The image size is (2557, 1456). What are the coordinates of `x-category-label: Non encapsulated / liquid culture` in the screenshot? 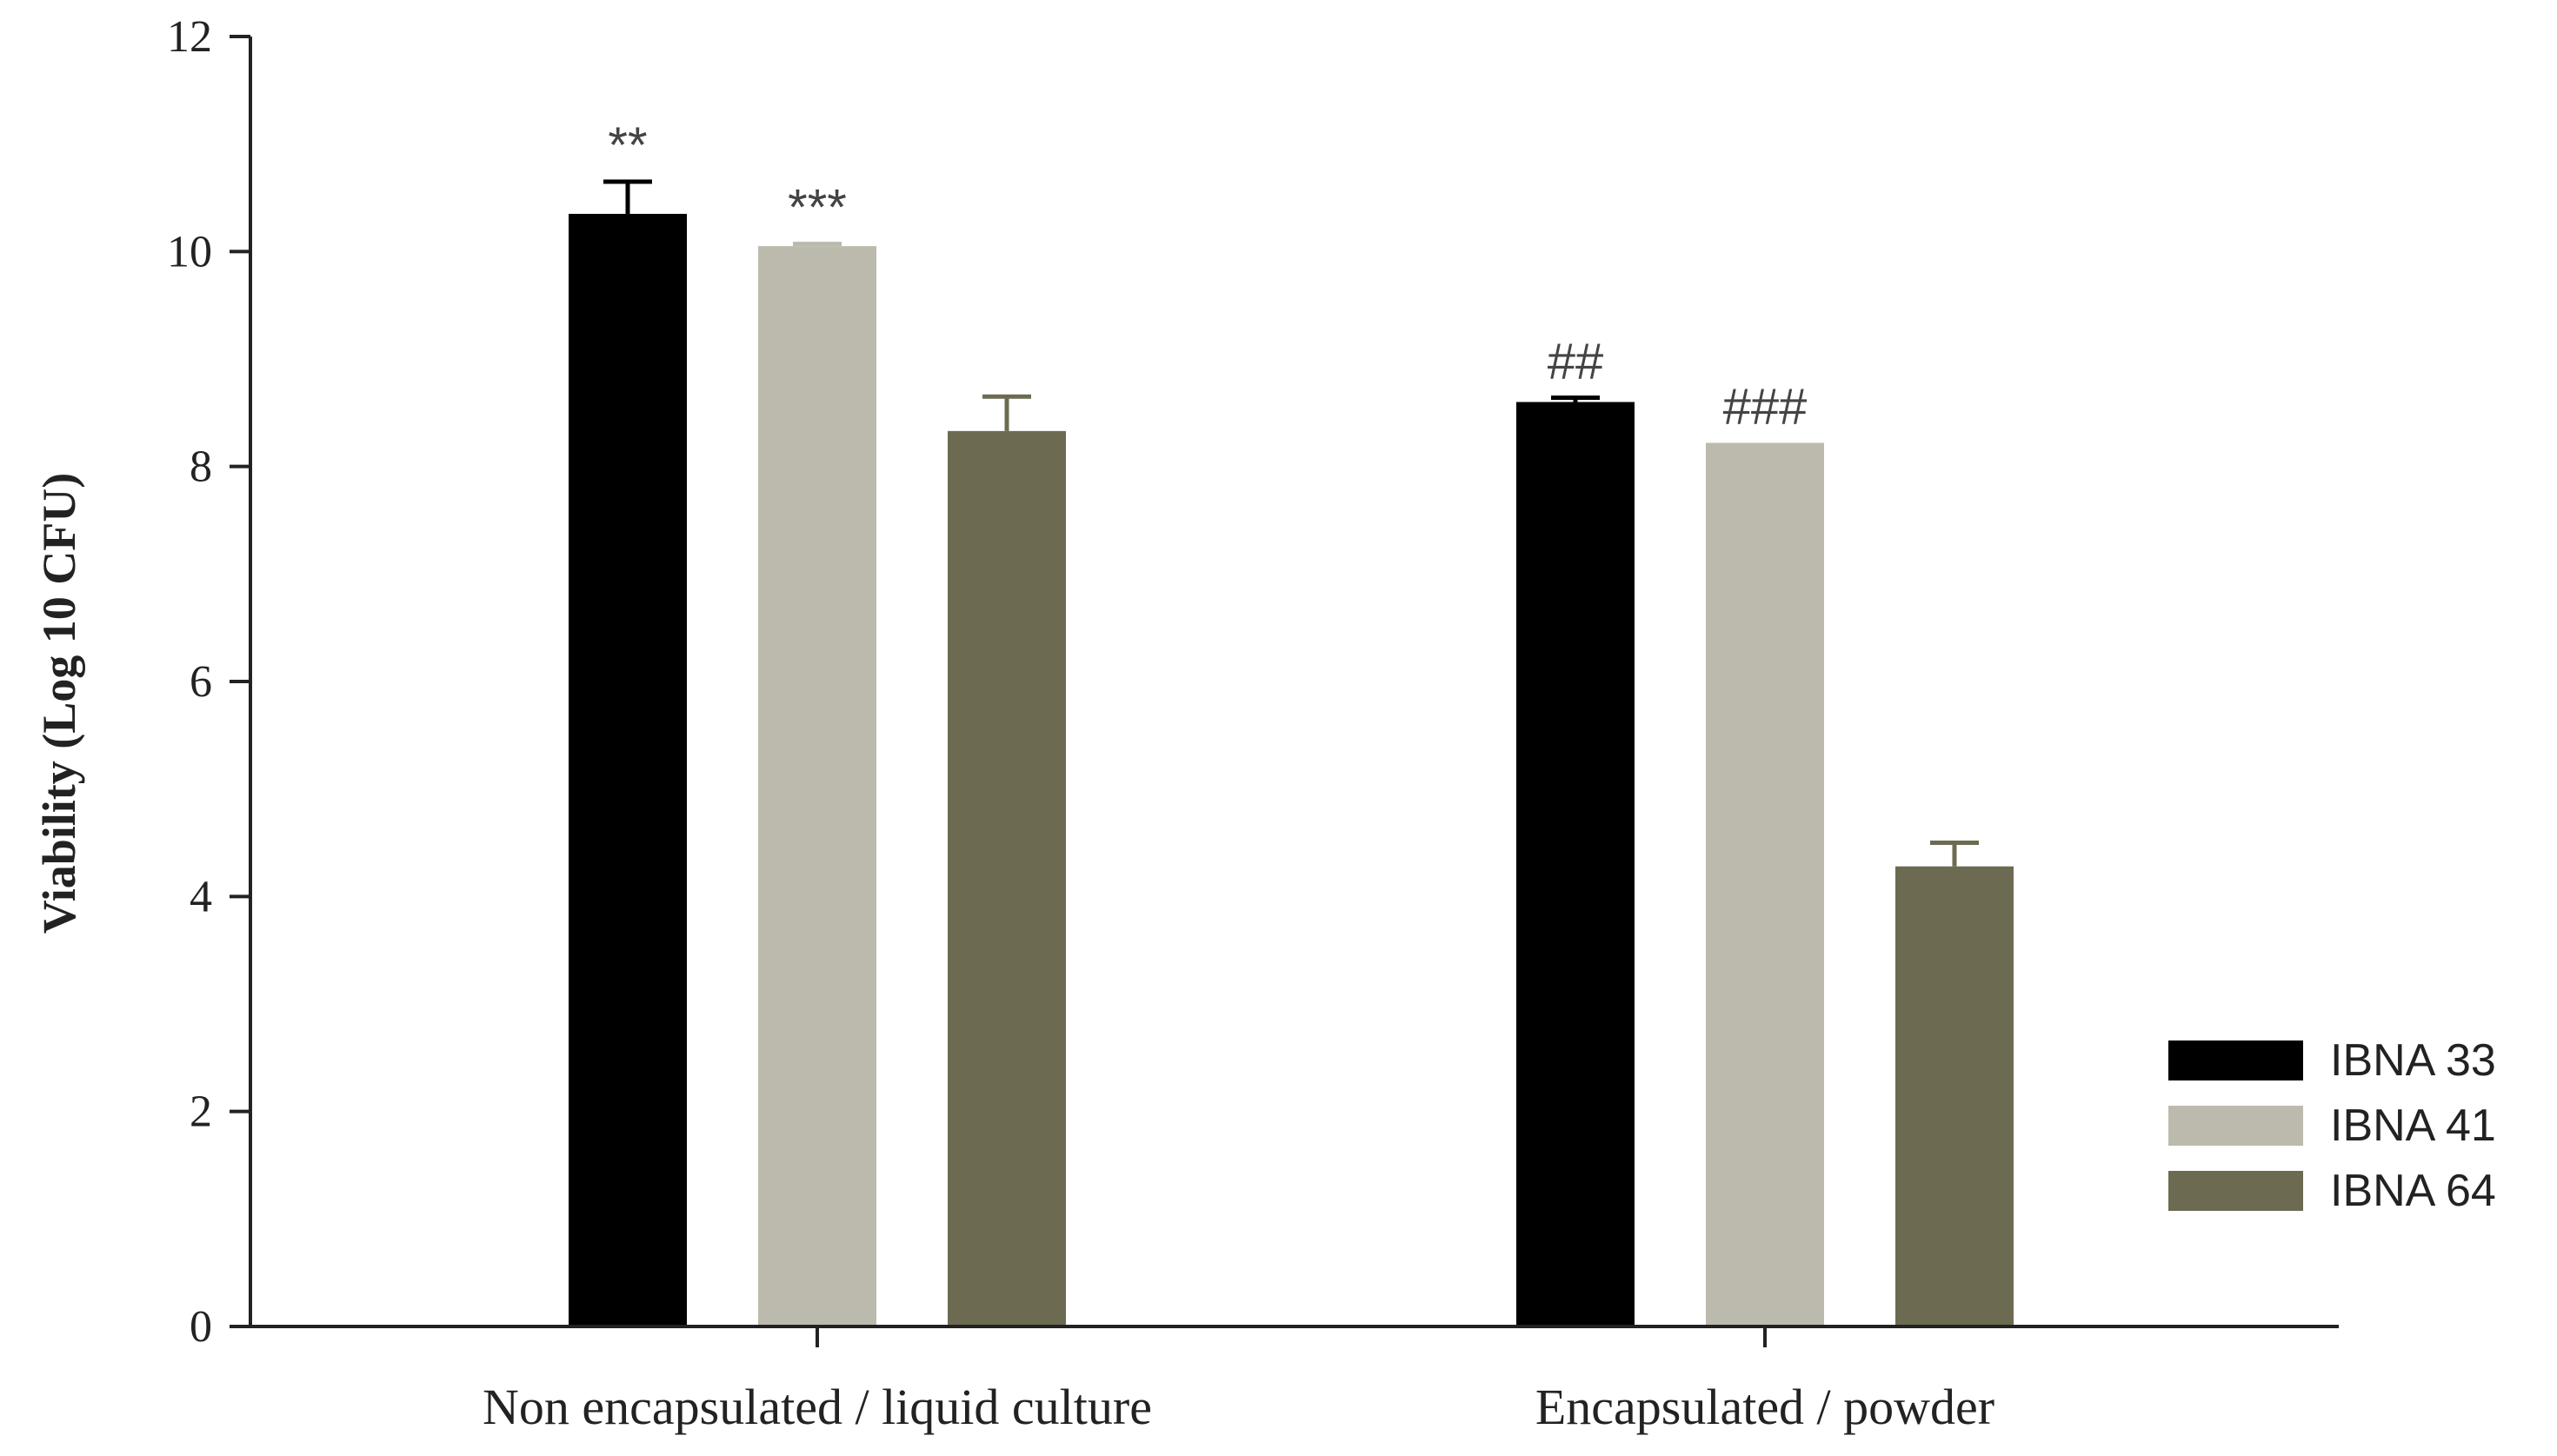 It's located at (817, 1407).